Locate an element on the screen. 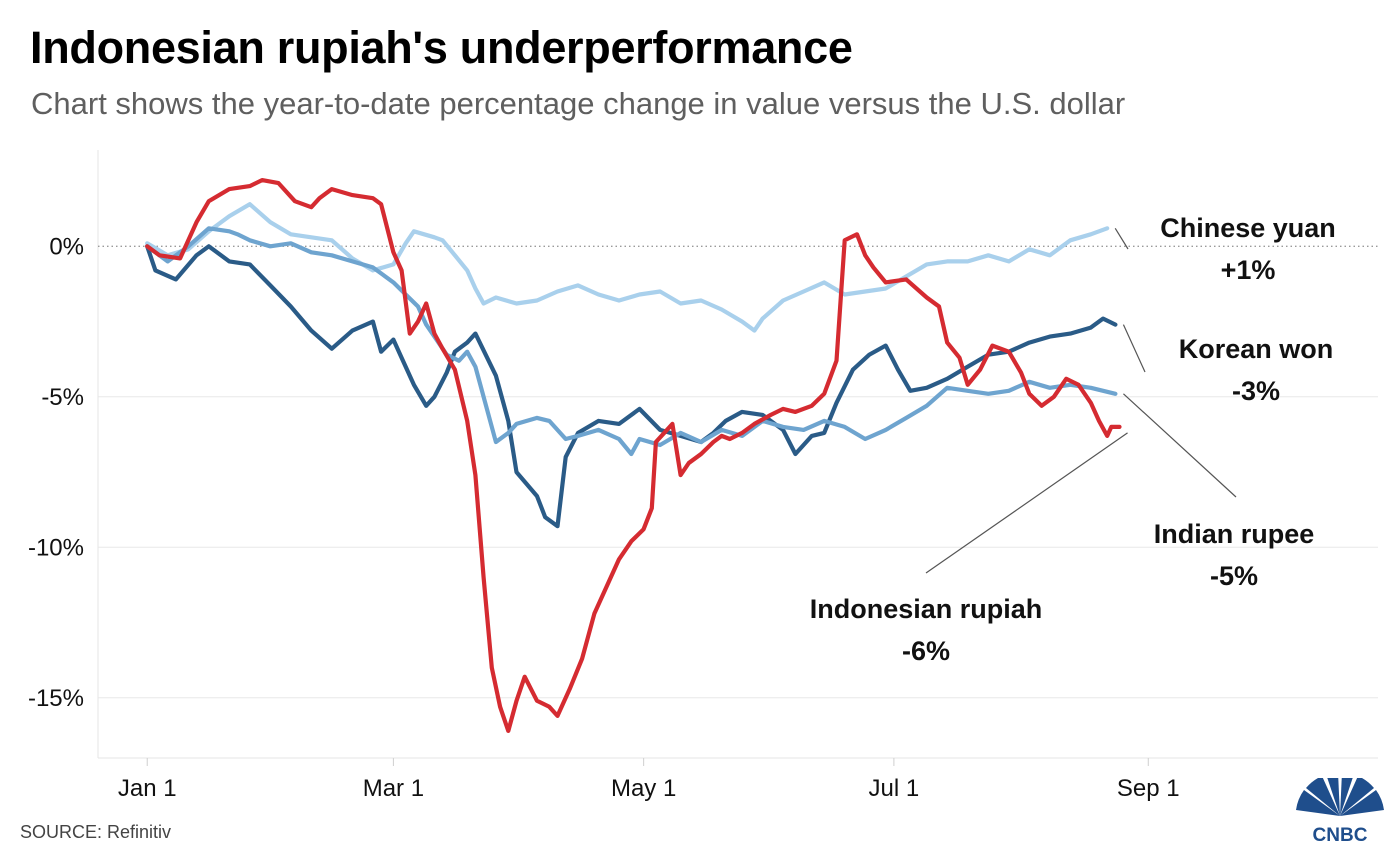 This screenshot has height=853, width=1400. source-note: SOURCE: Refinitiv is located at coordinates (96, 832).